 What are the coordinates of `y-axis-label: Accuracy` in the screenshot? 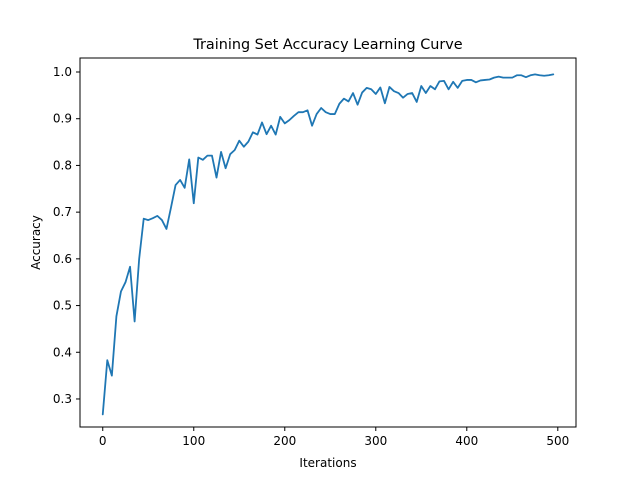 It's located at (36, 242).